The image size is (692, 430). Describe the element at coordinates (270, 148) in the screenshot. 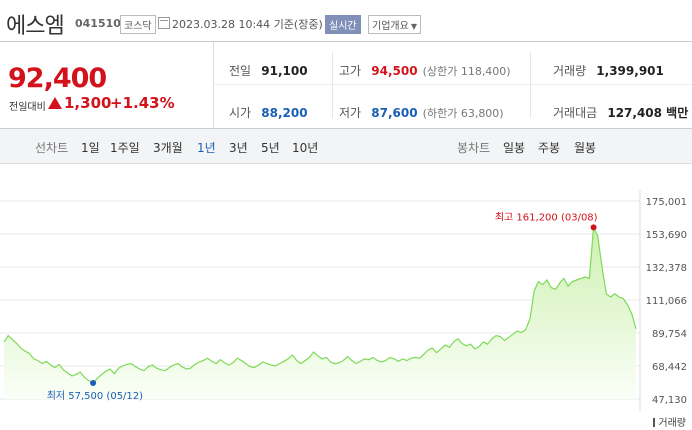

I see `tab-5y: 5년` at that location.